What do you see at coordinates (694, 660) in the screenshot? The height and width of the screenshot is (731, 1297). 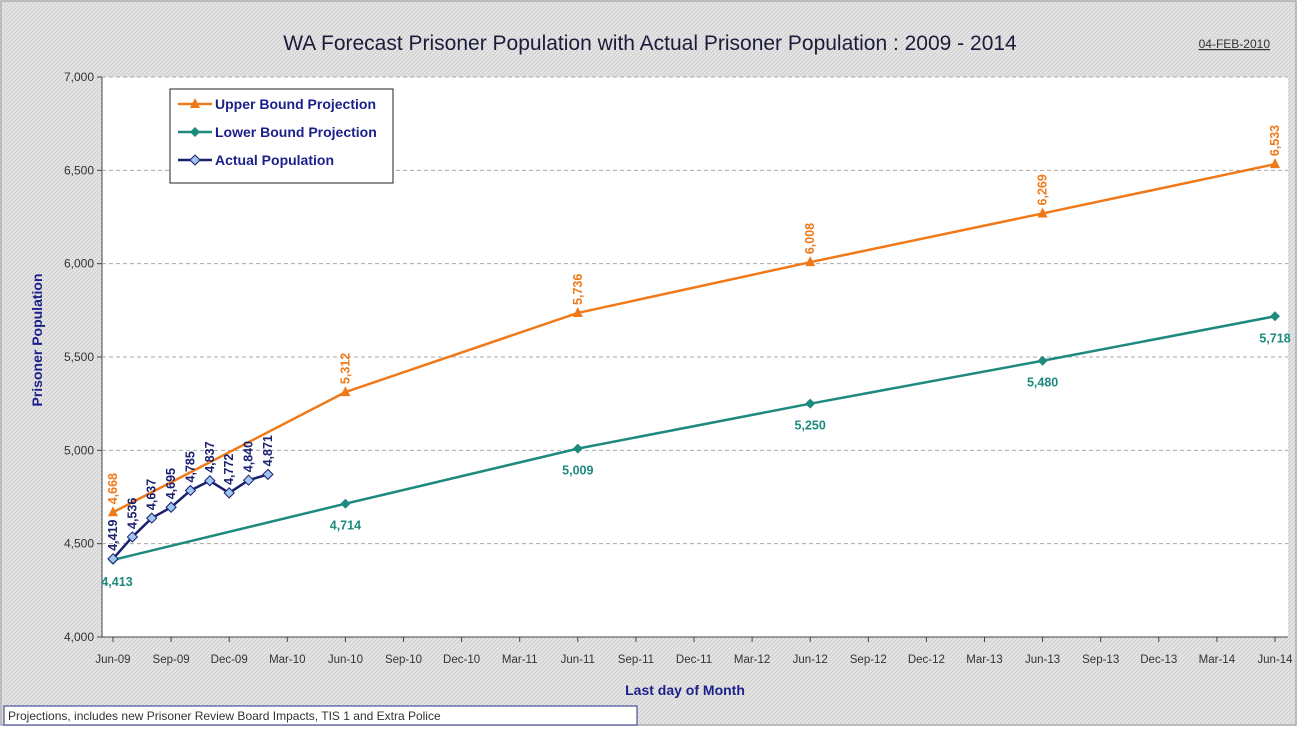 I see `x-tick-label: Dec-11` at bounding box center [694, 660].